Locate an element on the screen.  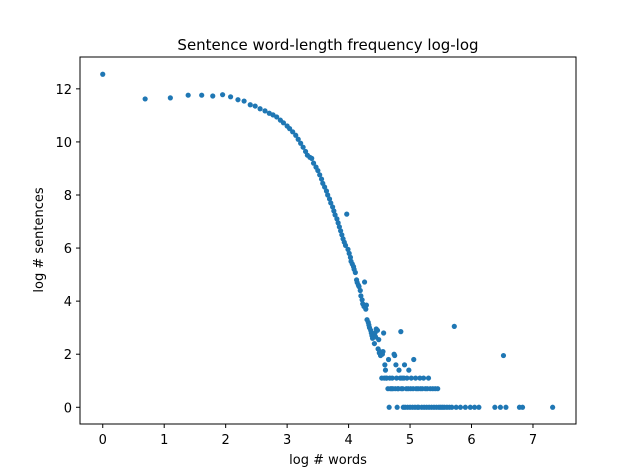
x-tick-label: 3 is located at coordinates (287, 440).